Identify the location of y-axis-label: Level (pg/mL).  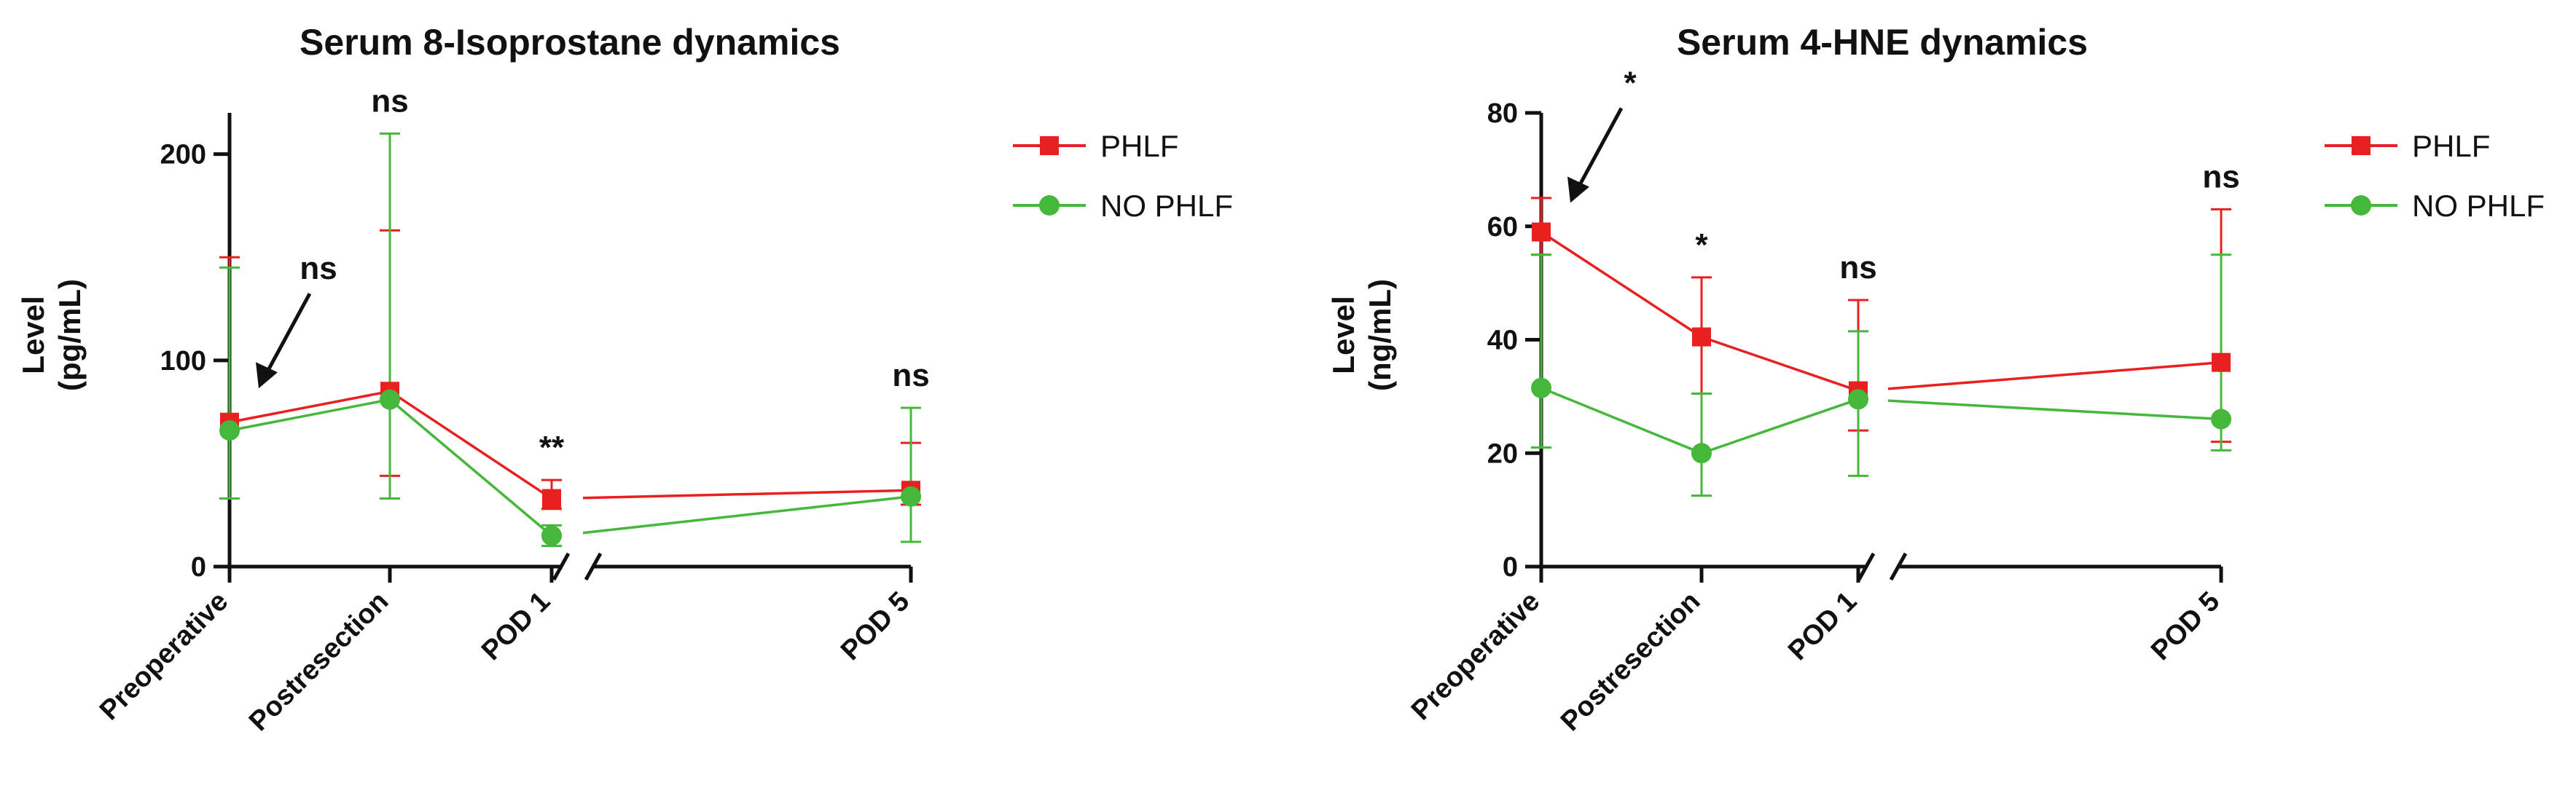
(51, 335).